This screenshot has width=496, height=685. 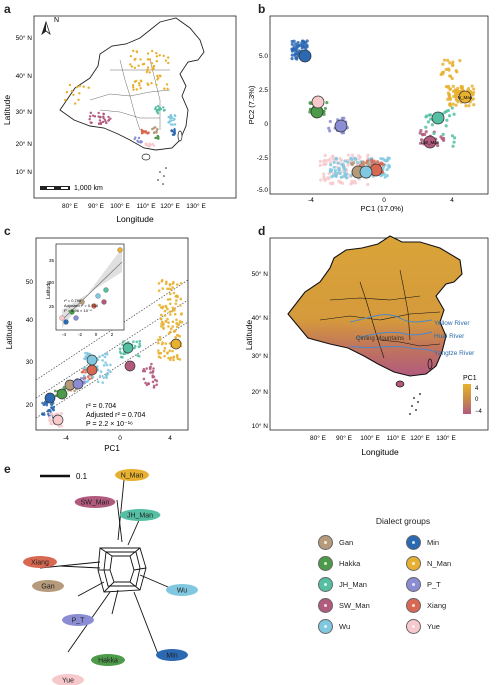 What do you see at coordinates (380, 339) in the screenshot?
I see `mountains-label: Qinling Mountains` at bounding box center [380, 339].